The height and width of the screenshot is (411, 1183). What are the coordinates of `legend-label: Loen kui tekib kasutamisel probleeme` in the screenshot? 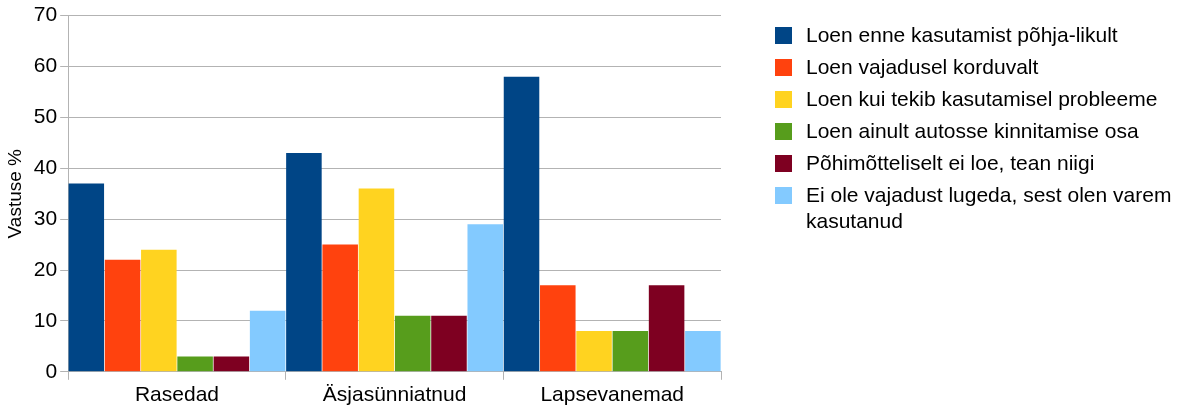 It's located at (982, 99).